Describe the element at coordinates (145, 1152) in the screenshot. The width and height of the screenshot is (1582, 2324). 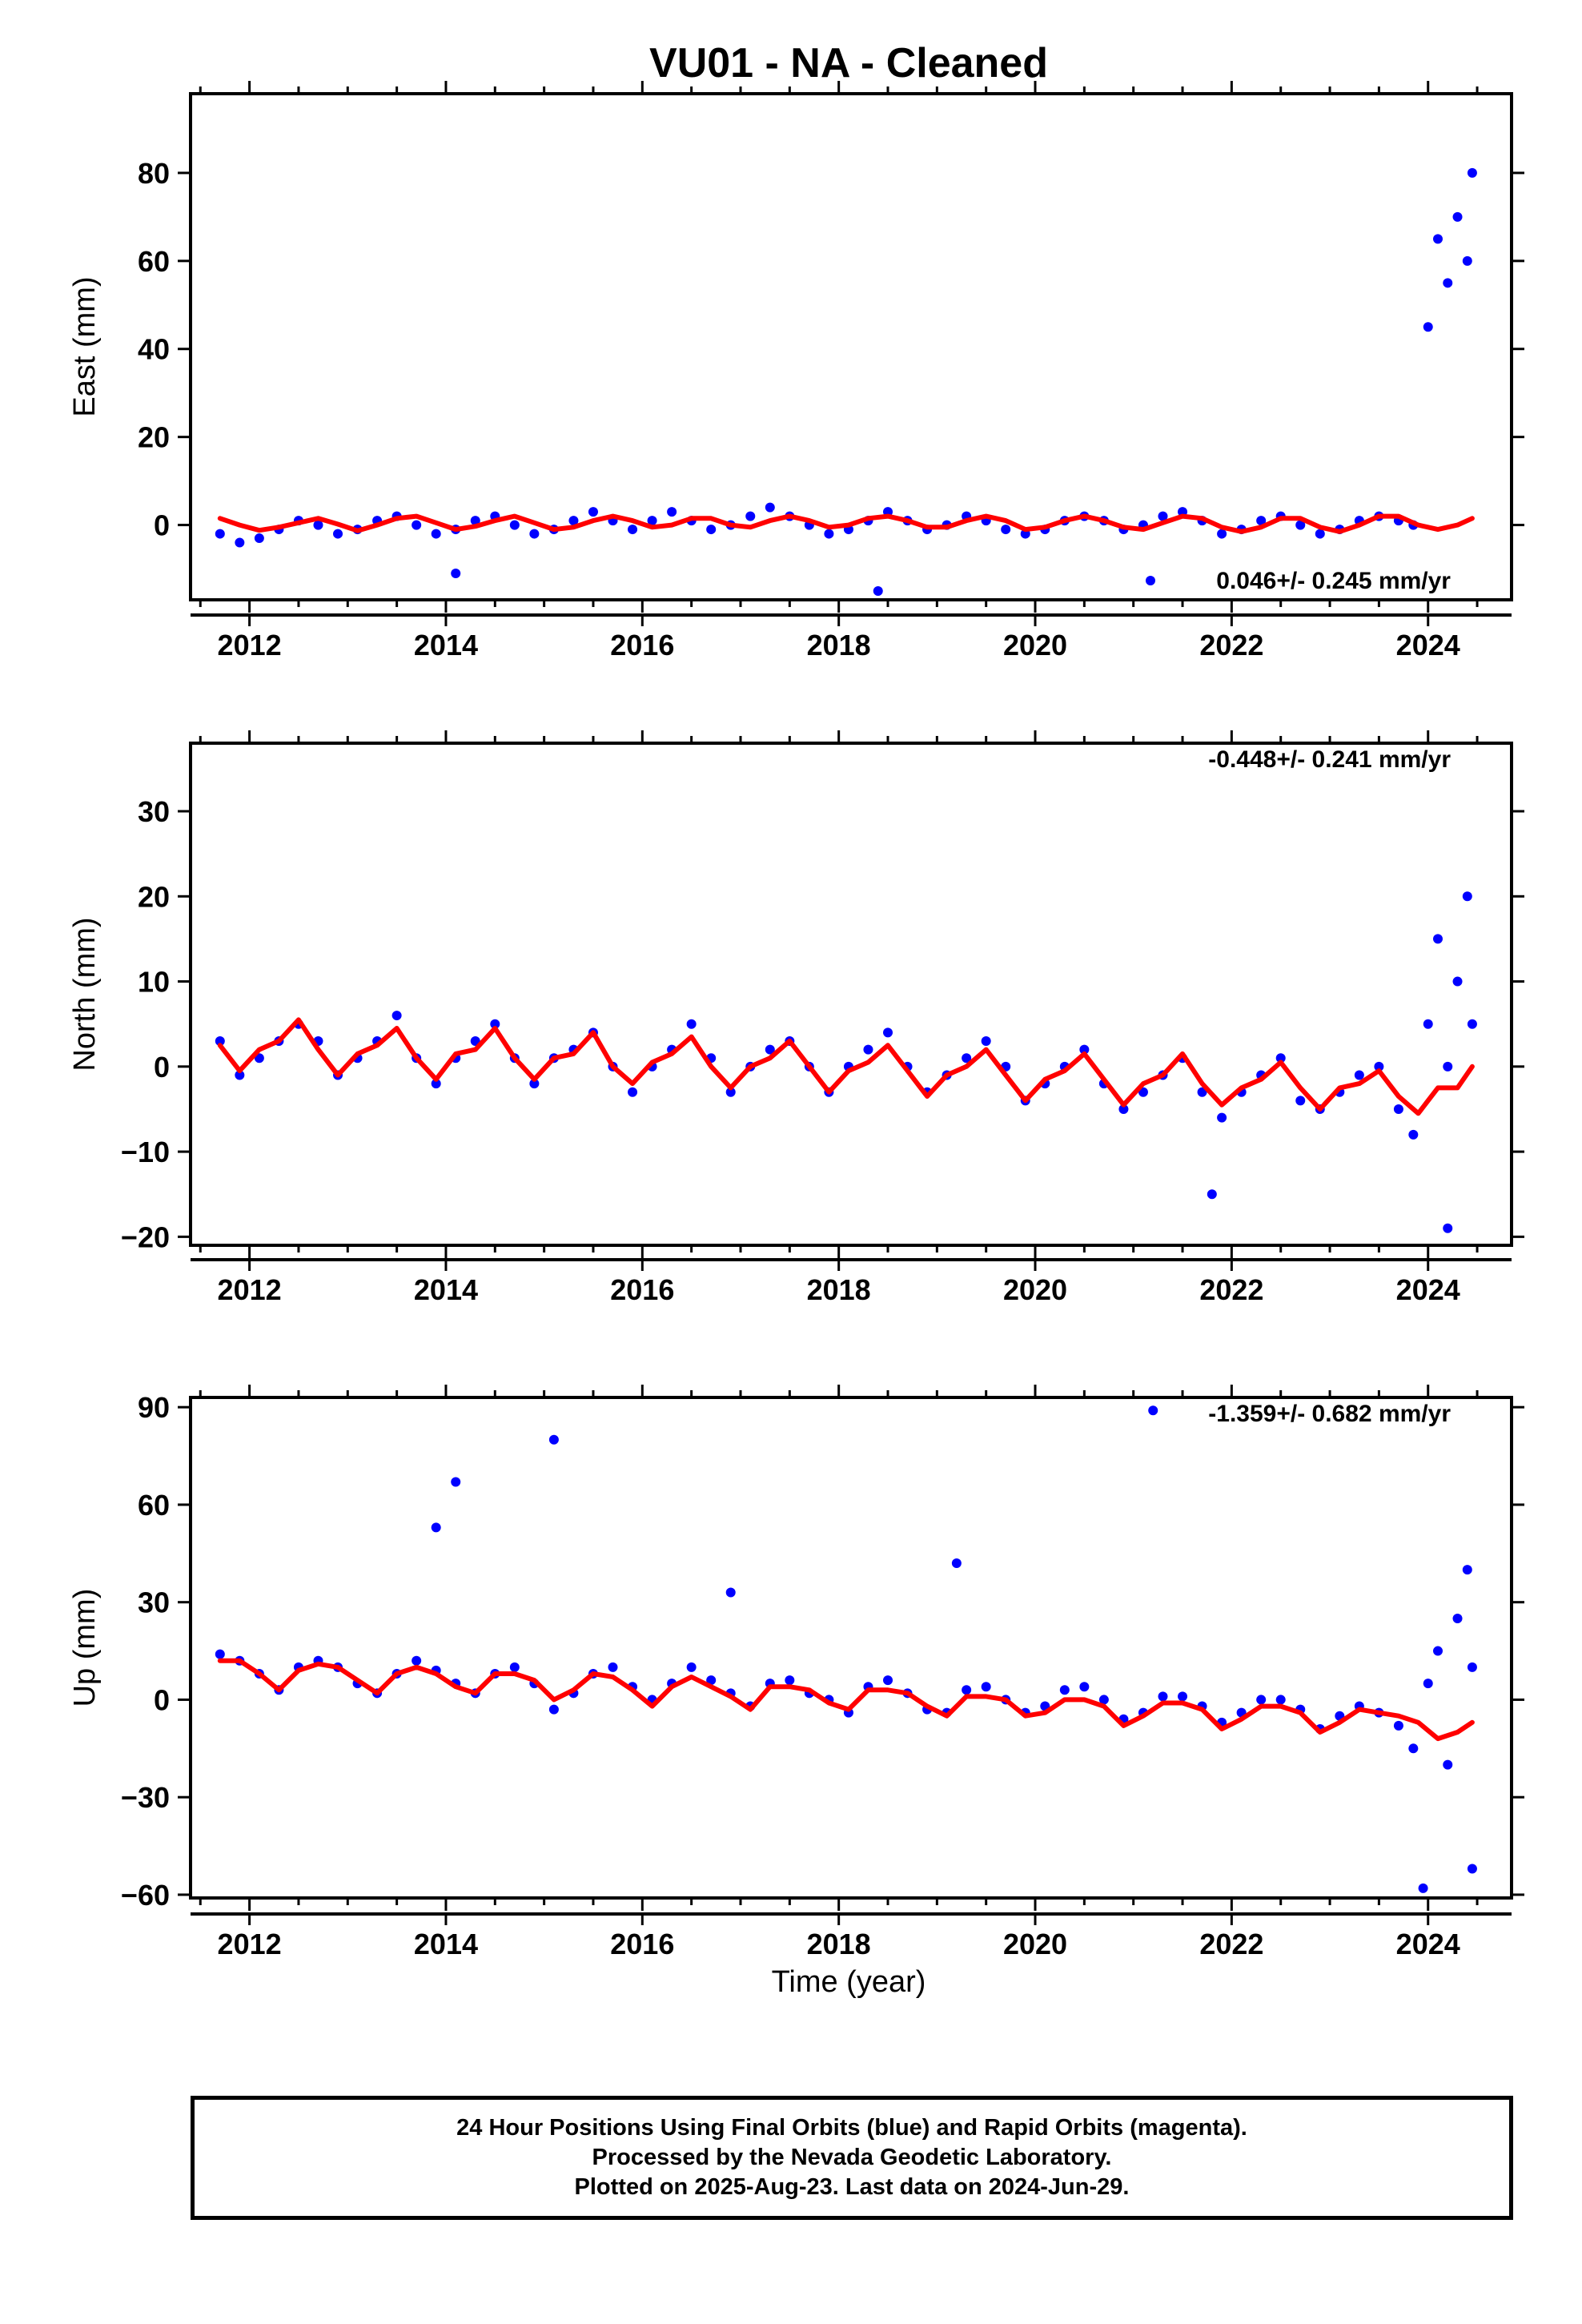
I see `y-tick-label: −10` at that location.